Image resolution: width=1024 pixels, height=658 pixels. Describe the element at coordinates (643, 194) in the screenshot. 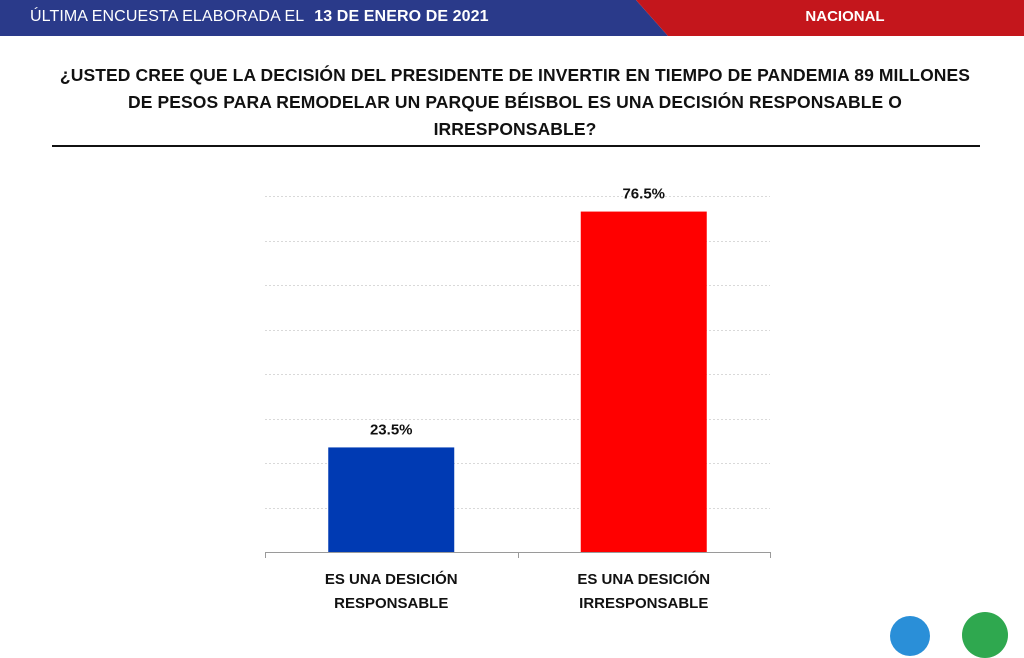

I see `data-label: 76.5%` at that location.